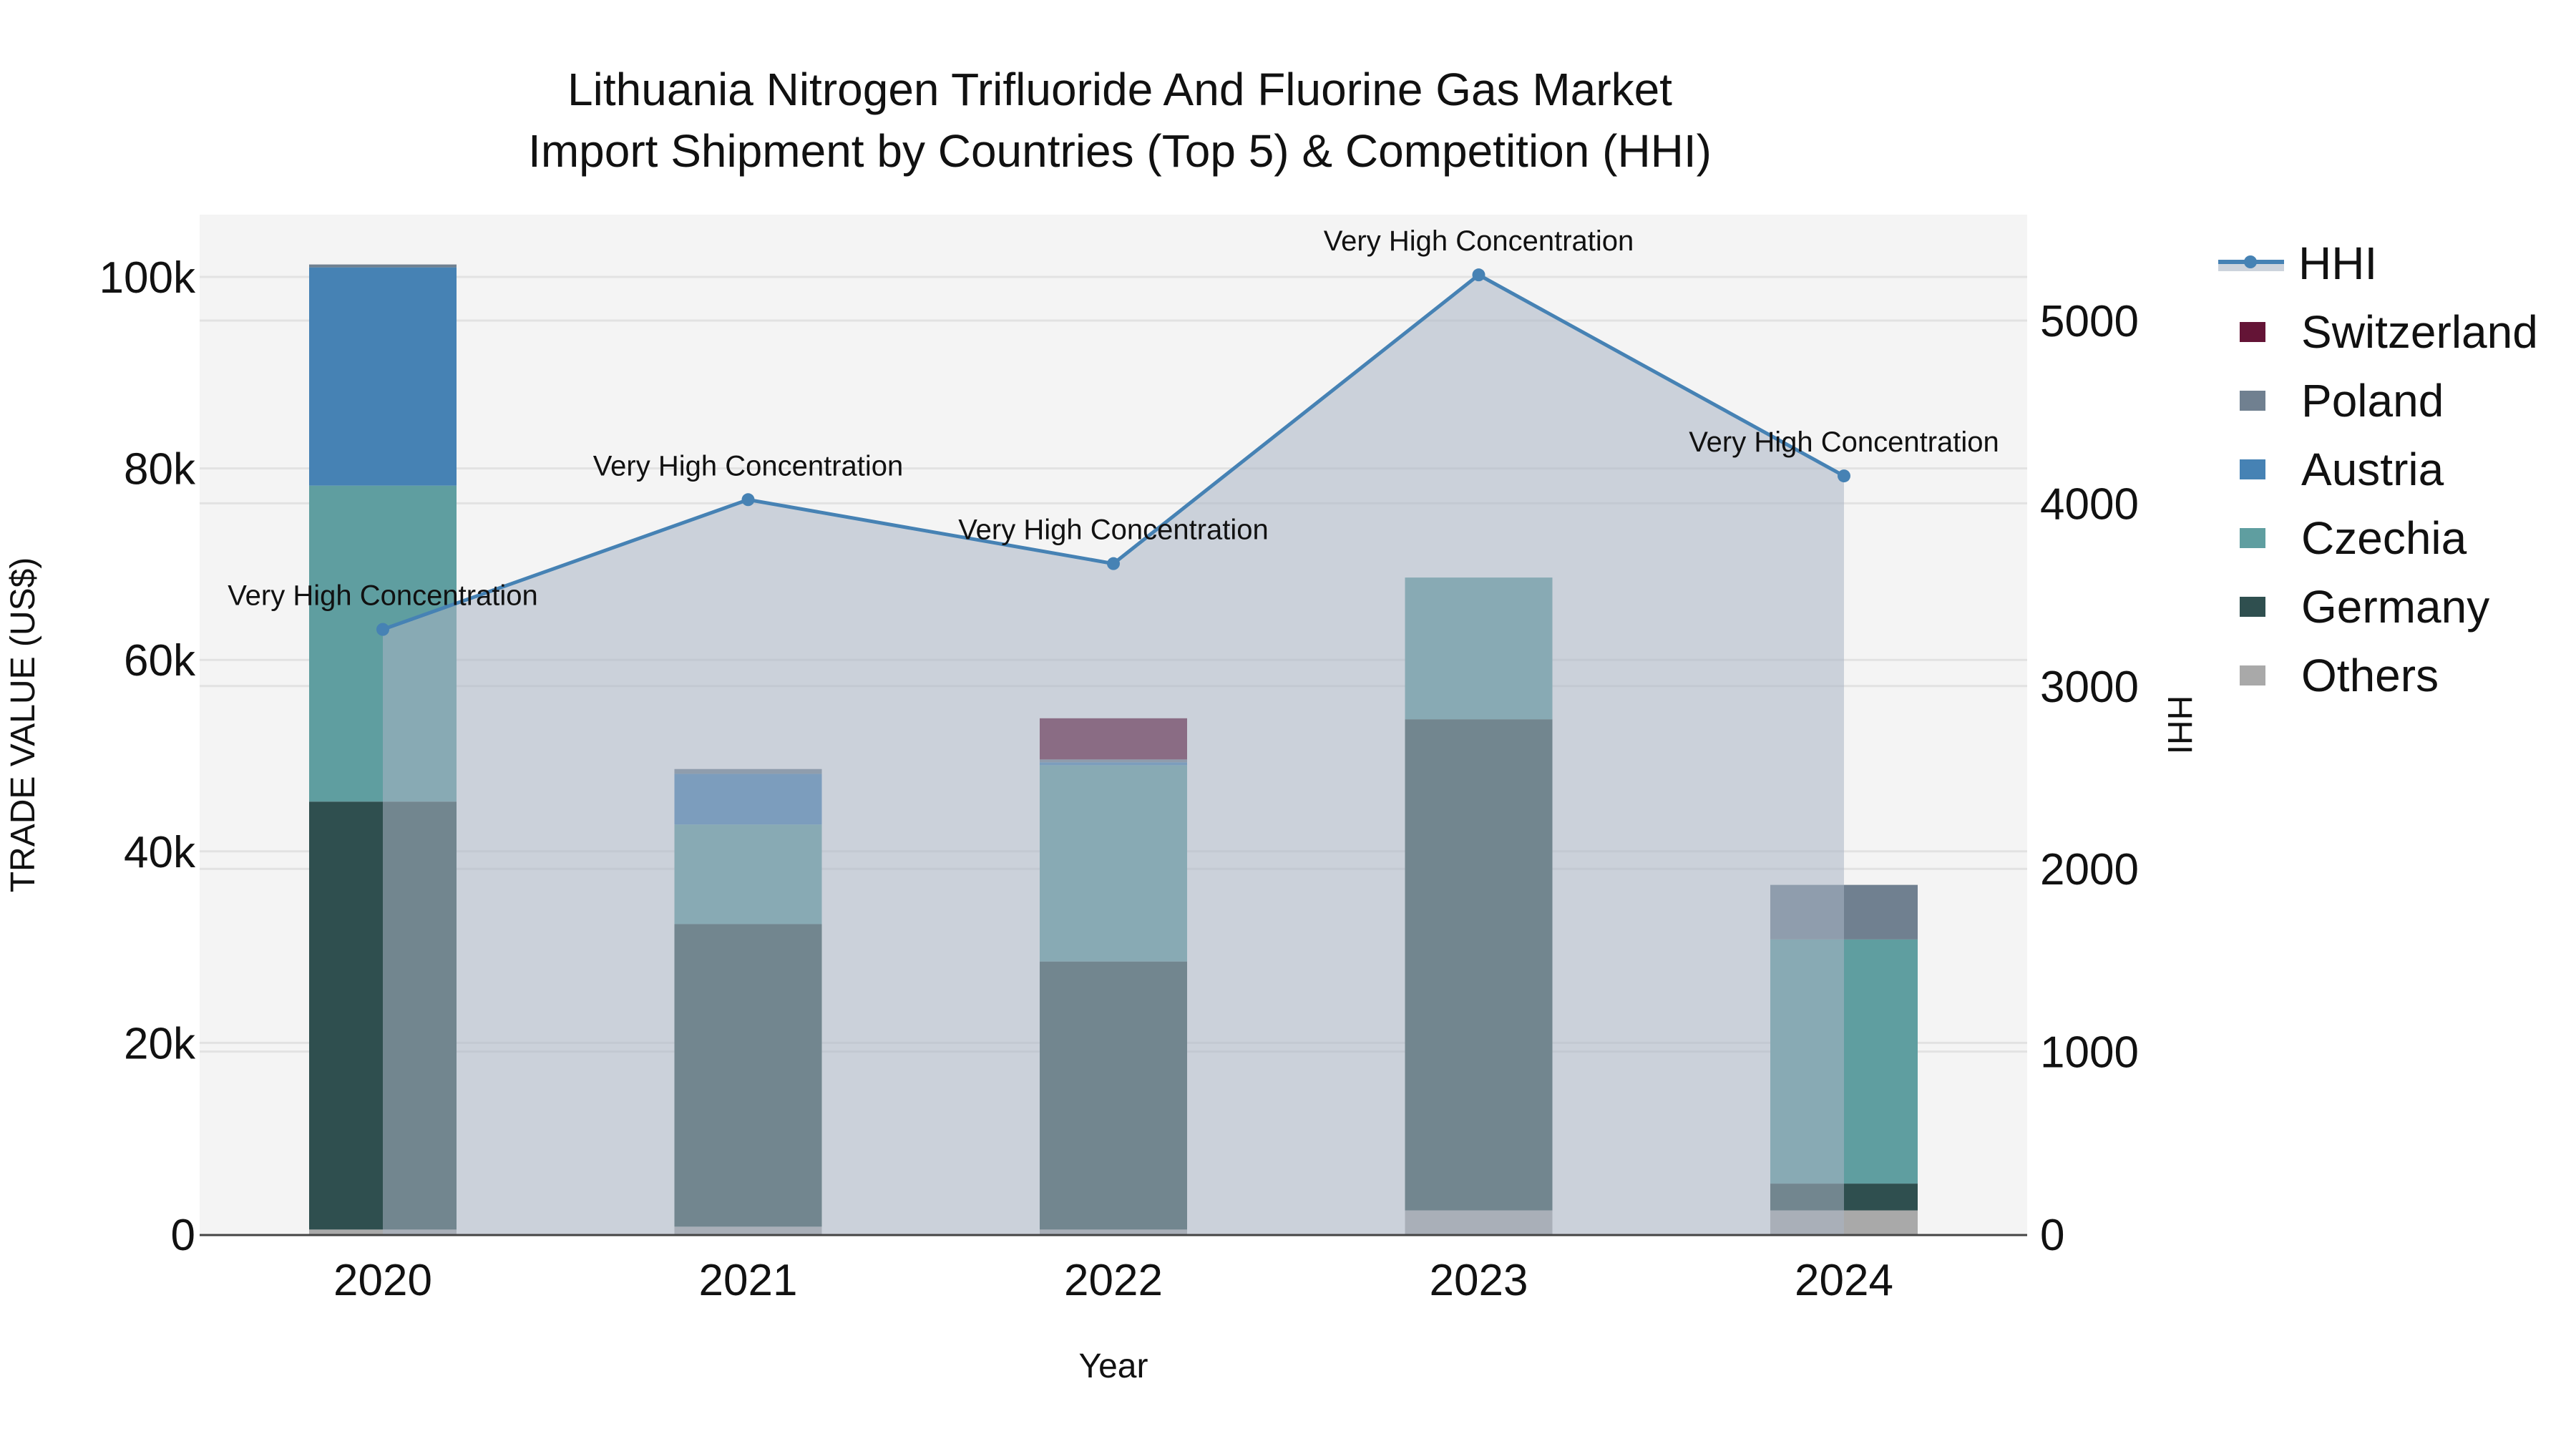 The width and height of the screenshot is (2576, 1449). I want to click on hhi-line, so click(1113, 452).